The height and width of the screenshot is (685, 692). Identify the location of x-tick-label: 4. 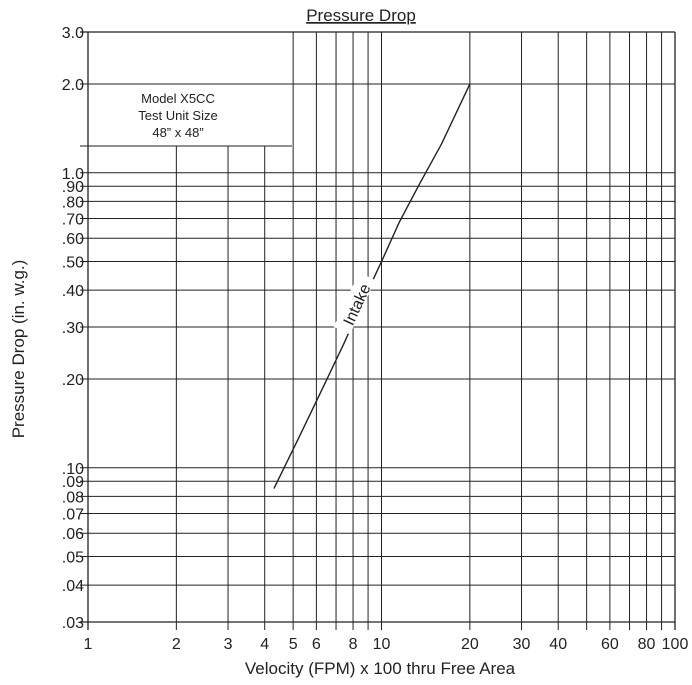
(264, 644).